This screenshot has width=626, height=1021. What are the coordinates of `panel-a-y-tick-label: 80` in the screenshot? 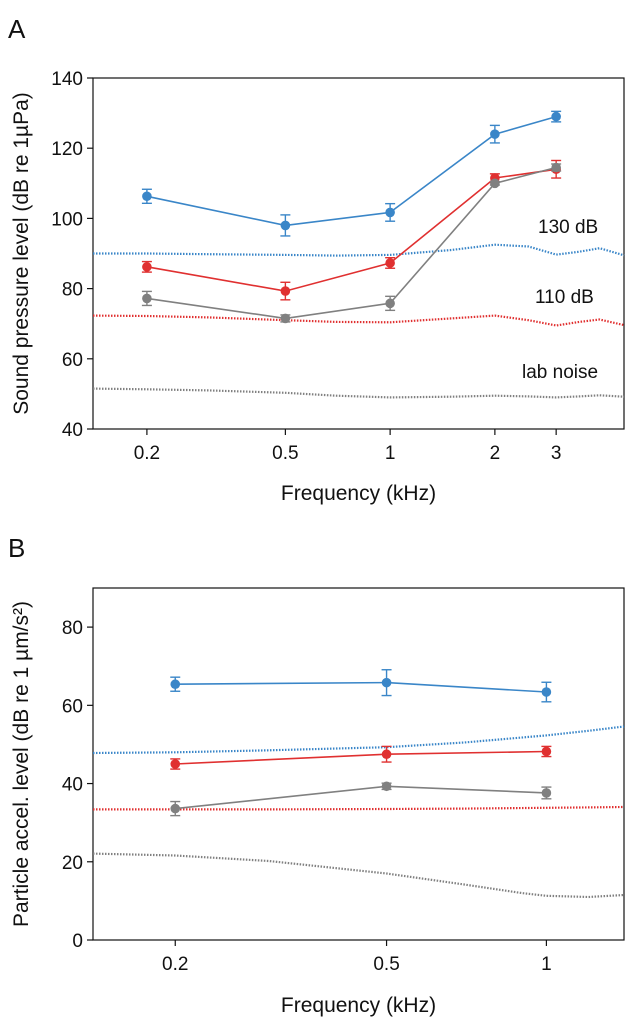 It's located at (72, 290).